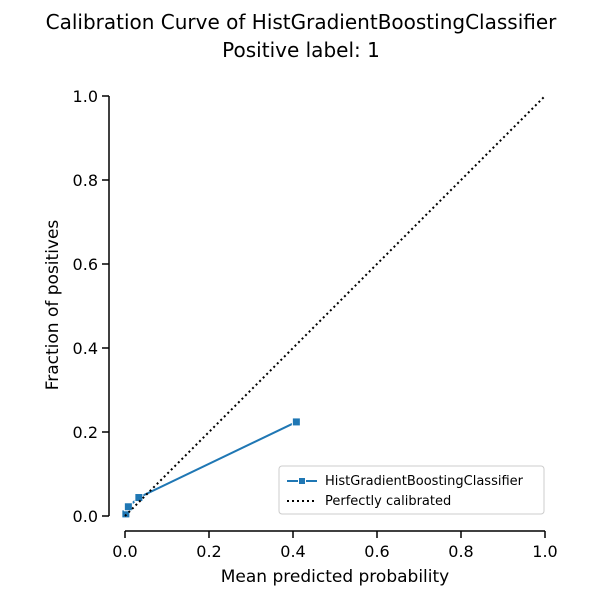 The width and height of the screenshot is (602, 597). I want to click on y-tick-label: 1.0, so click(85, 96).